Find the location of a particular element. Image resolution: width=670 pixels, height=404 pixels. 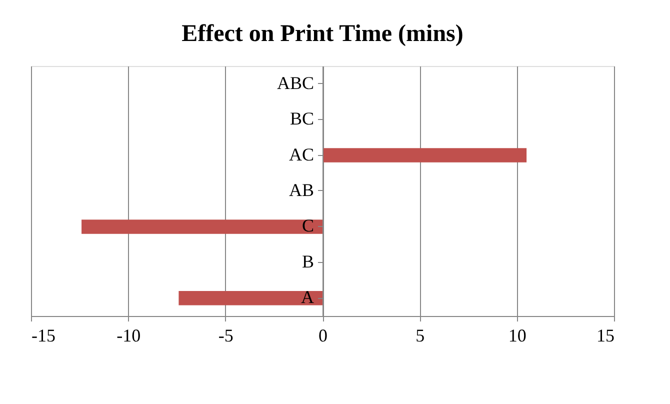

y-tick-label: AB is located at coordinates (301, 190).